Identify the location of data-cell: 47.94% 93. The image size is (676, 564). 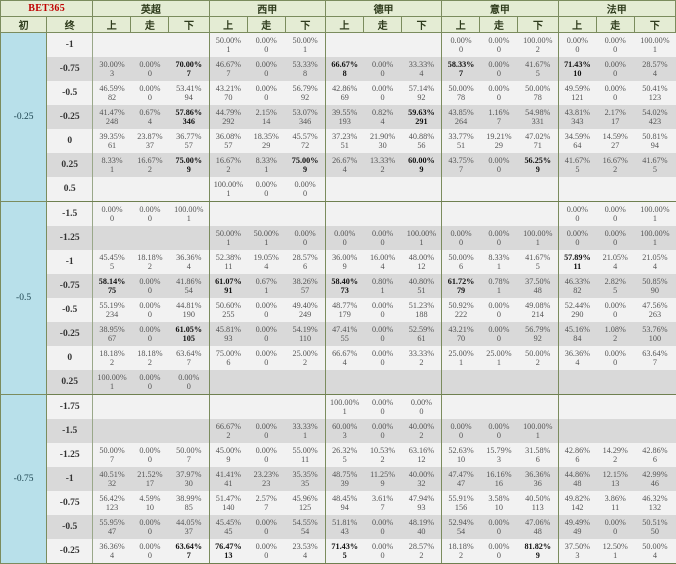
(421, 503).